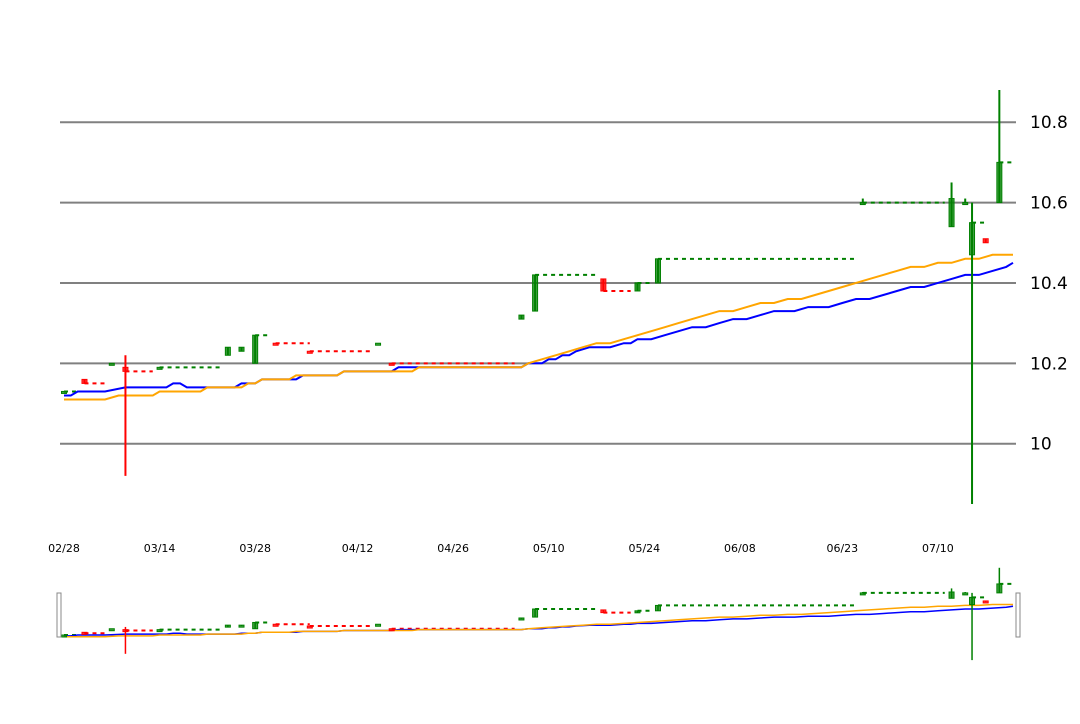 The image size is (1080, 724). Describe the element at coordinates (740, 548) in the screenshot. I see `x-tick-label: 06/08` at that location.